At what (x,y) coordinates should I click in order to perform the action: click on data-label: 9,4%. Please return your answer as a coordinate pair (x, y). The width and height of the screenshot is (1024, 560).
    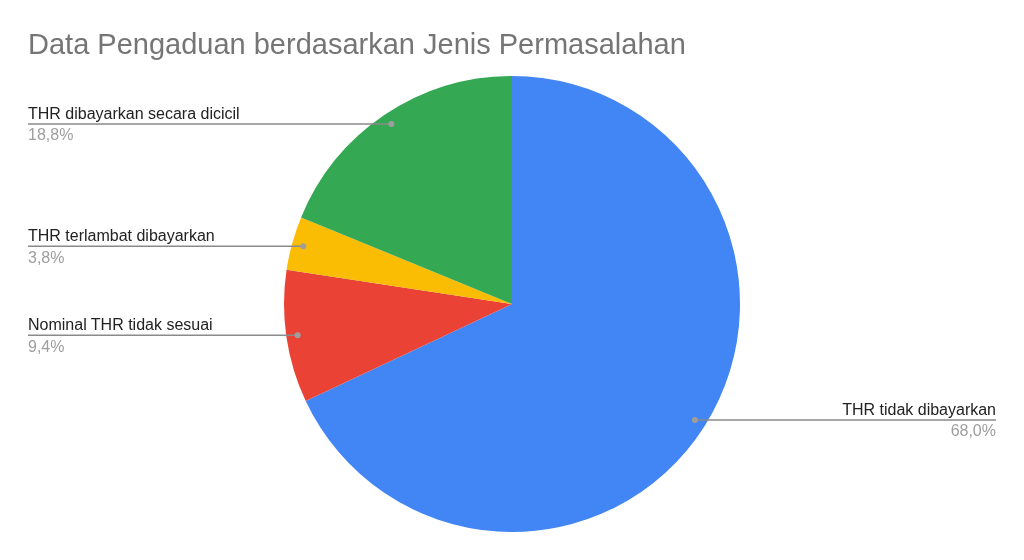
    Looking at the image, I should click on (46, 346).